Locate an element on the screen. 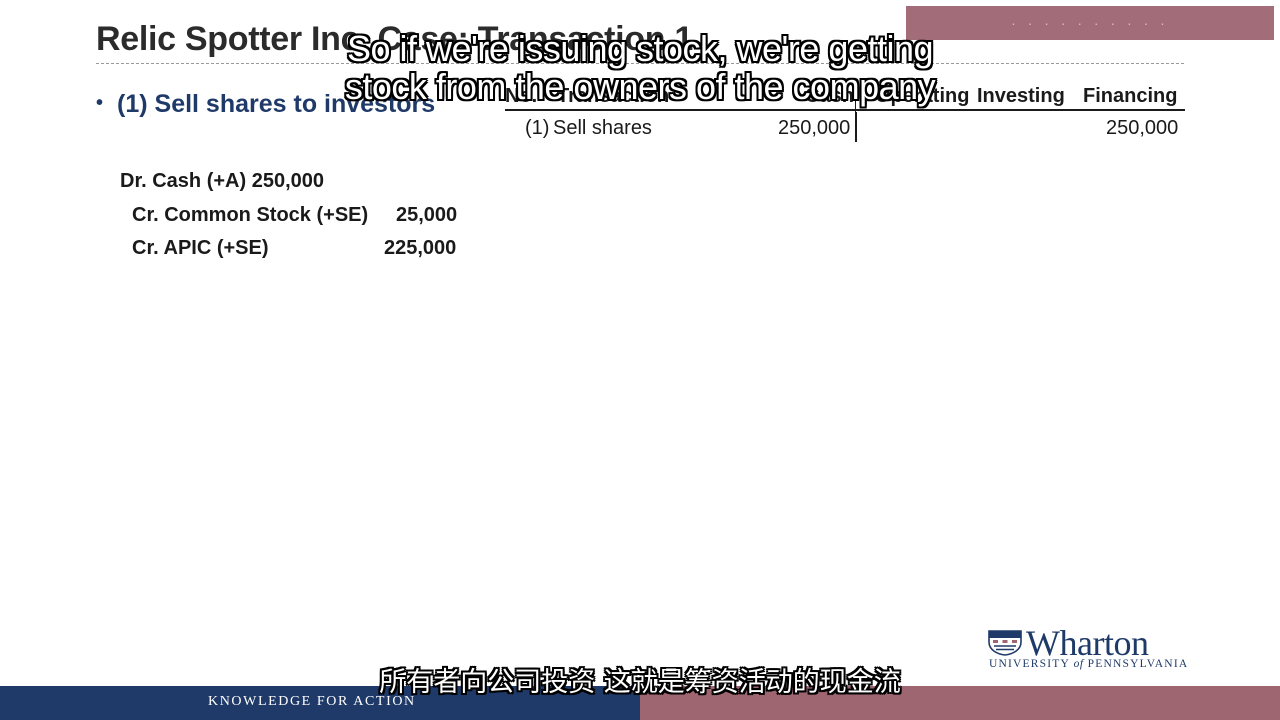  wharton-logo: Wharton UNIVERSITY of PENNSYLVANIA is located at coordinates (1088, 647).